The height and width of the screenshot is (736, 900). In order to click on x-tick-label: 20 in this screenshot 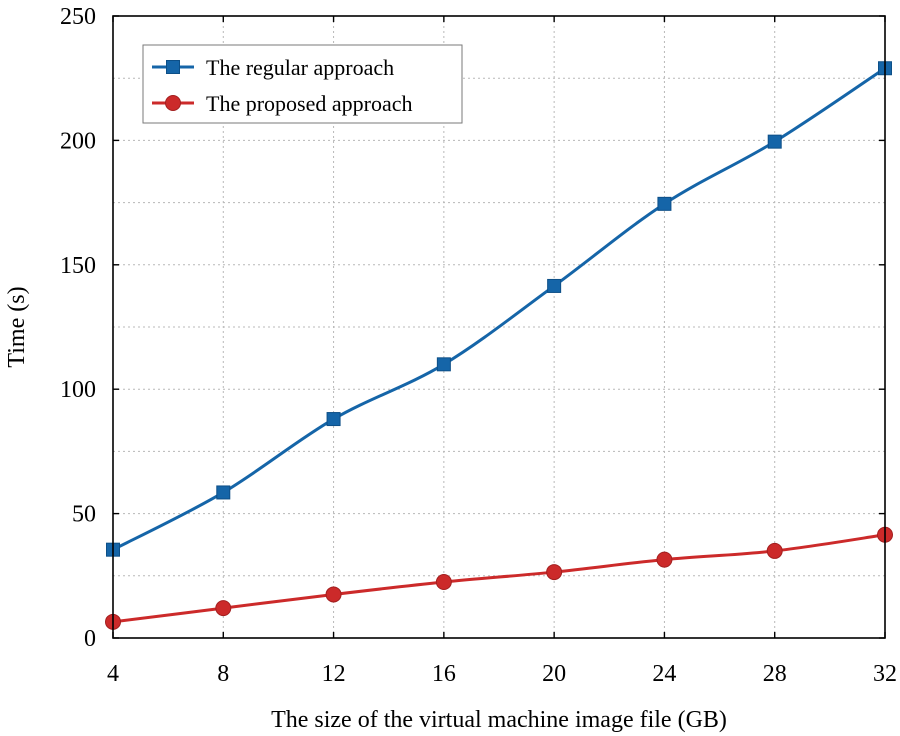, I will do `click(554, 674)`.